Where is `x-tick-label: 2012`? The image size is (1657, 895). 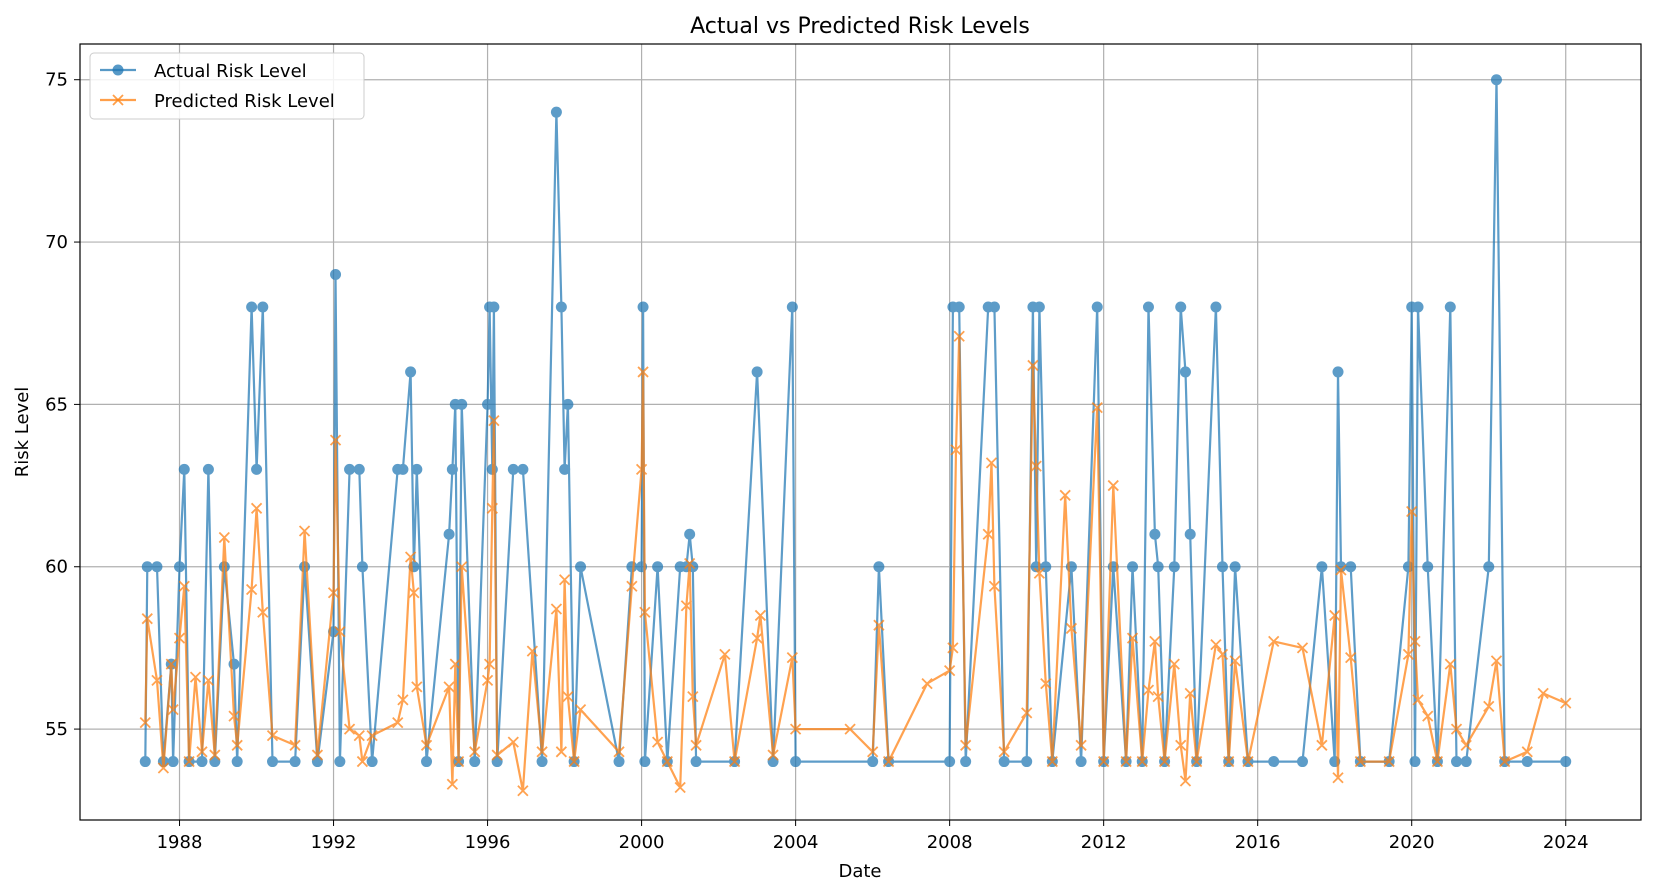 x-tick-label: 2012 is located at coordinates (1104, 842).